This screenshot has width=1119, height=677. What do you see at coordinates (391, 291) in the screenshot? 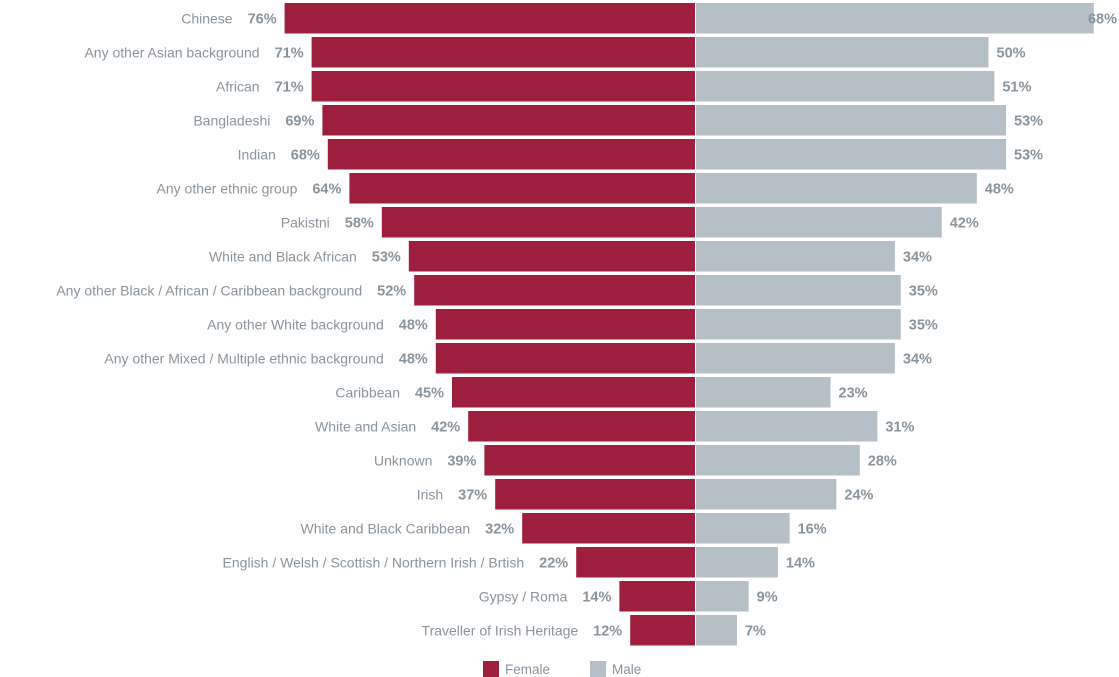
I see `value-label-female-any-other-black-african-caribbean-background: 52%` at bounding box center [391, 291].